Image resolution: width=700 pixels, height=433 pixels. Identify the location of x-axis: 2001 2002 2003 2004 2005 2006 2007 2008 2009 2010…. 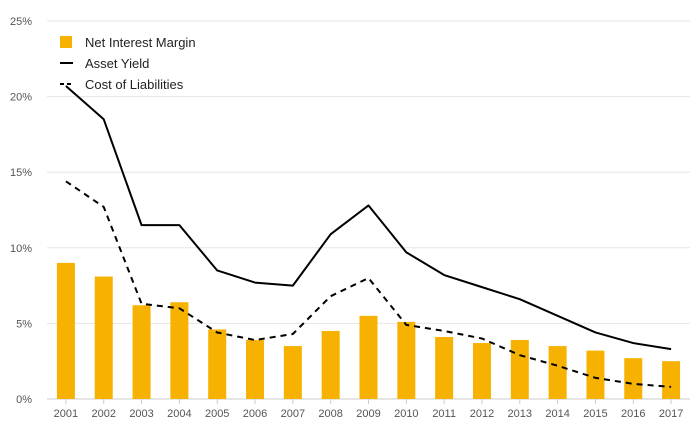
(368, 409).